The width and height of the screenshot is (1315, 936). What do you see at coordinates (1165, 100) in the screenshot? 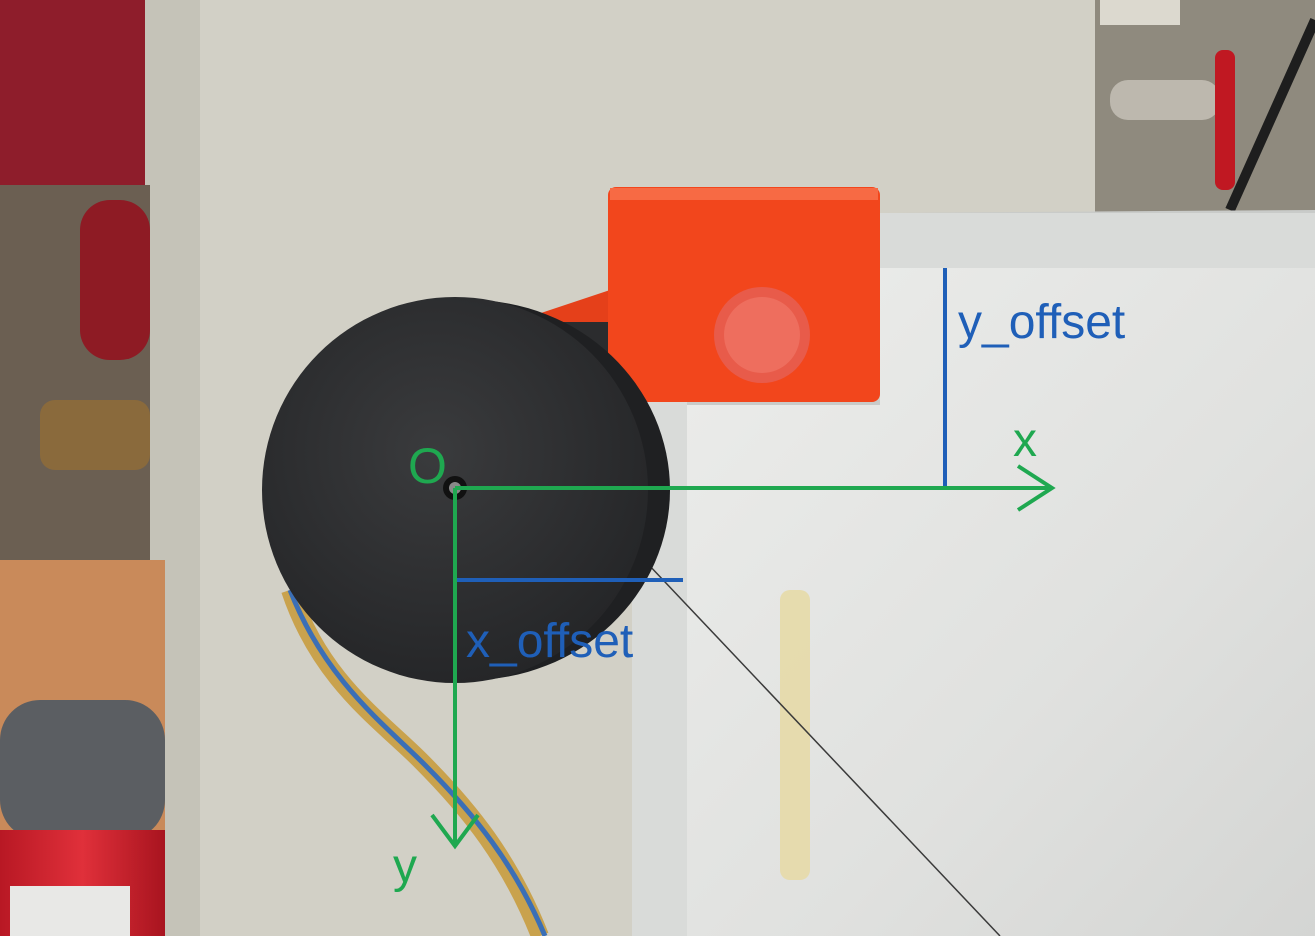
I see `pipe` at bounding box center [1165, 100].